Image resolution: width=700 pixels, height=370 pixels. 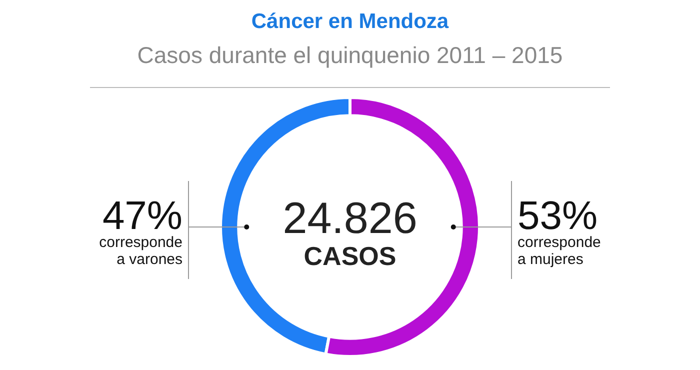 I want to click on chart-subtitle: Casos durante el quinquenio 2011 – 2015, so click(x=350, y=55).